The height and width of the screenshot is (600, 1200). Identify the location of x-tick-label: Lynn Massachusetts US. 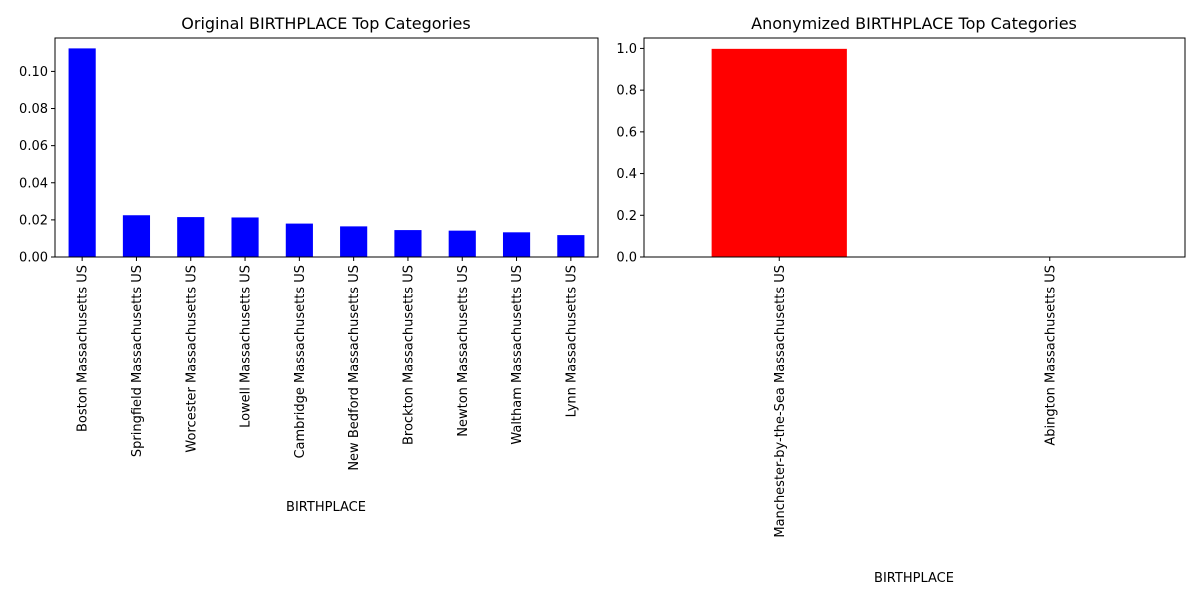
(571, 341).